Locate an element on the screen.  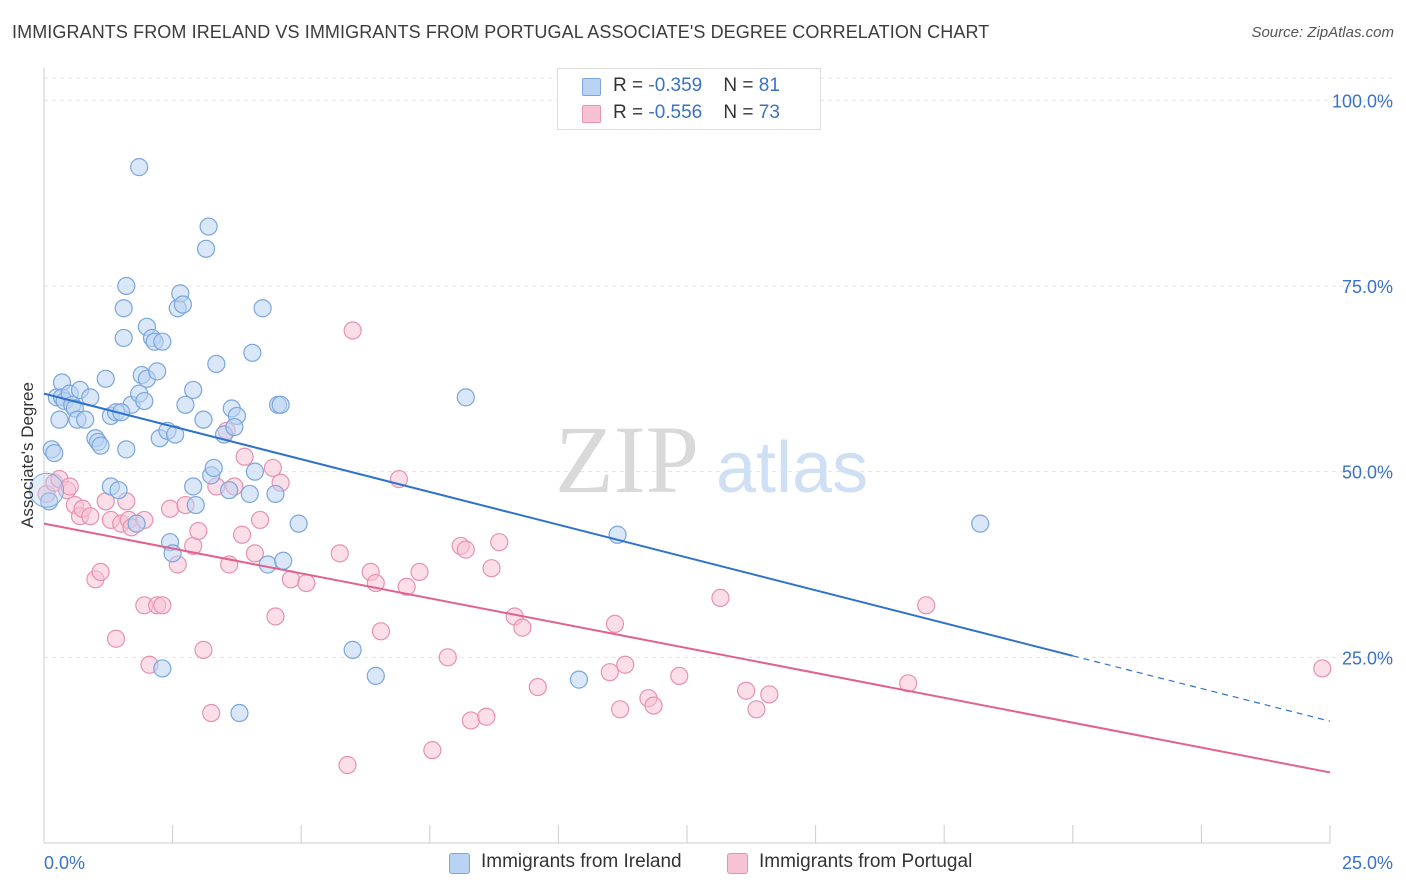
data-point-ireland-cluster is located at coordinates (47, 490).